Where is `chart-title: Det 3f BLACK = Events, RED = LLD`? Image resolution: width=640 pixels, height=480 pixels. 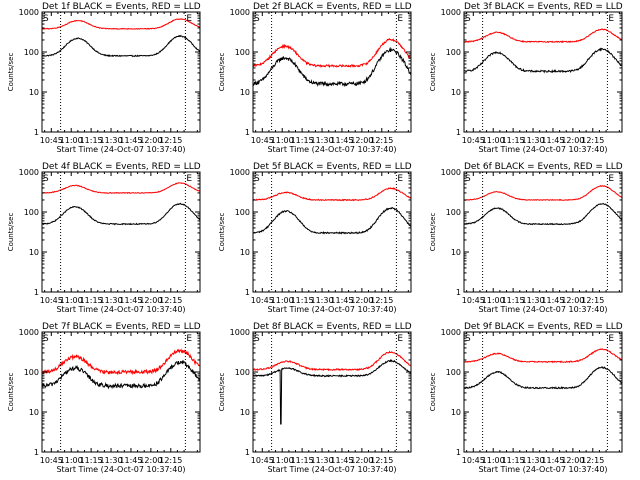 chart-title: Det 3f BLACK = Events, RED = LLD is located at coordinates (543, 7).